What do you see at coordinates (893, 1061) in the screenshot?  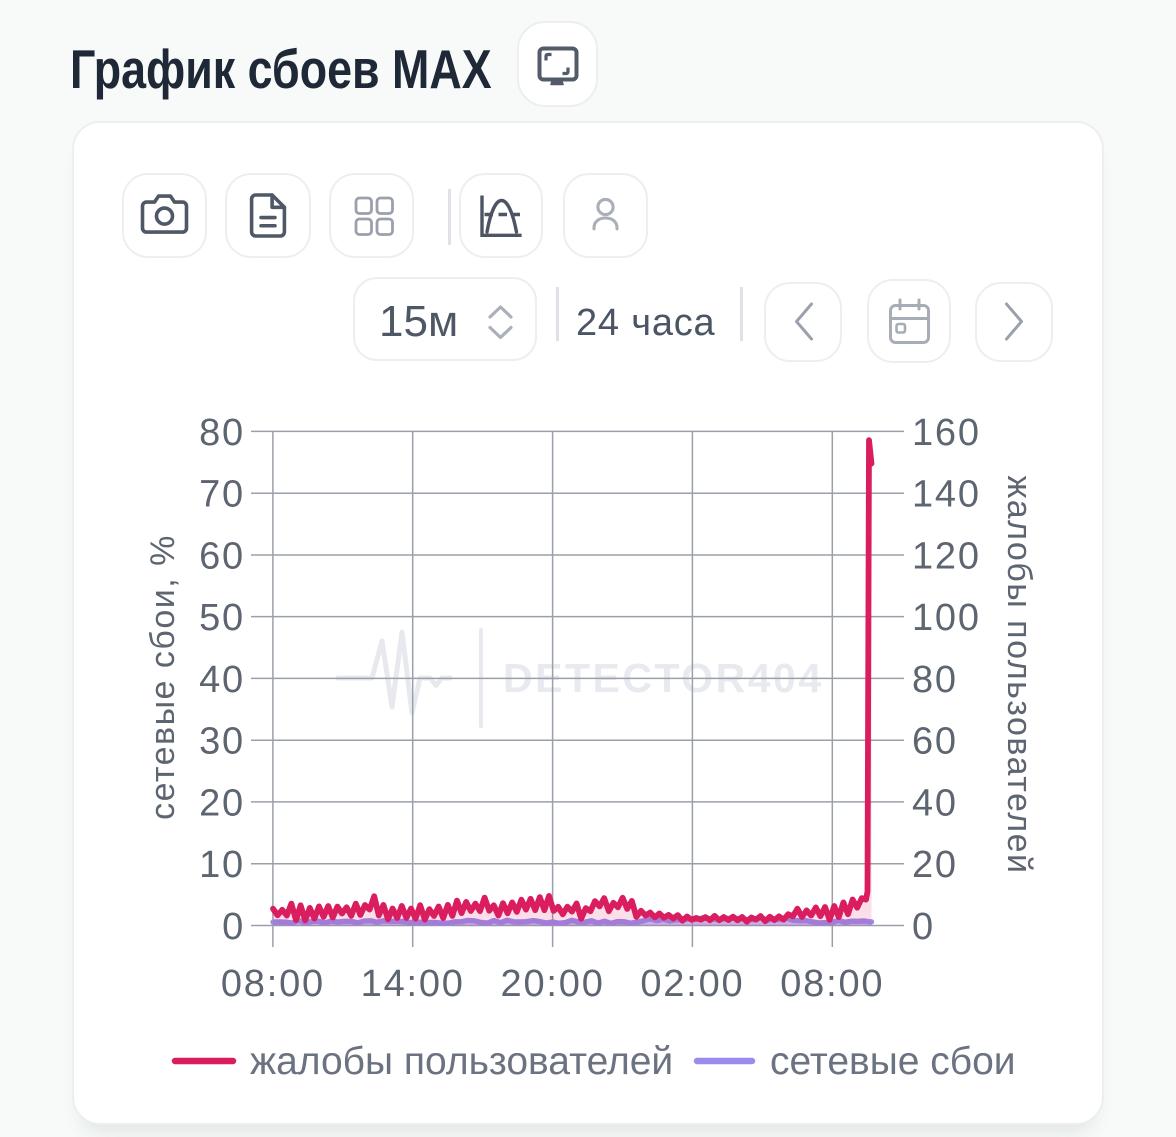 I see `svg-text: сетевые сбои` at bounding box center [893, 1061].